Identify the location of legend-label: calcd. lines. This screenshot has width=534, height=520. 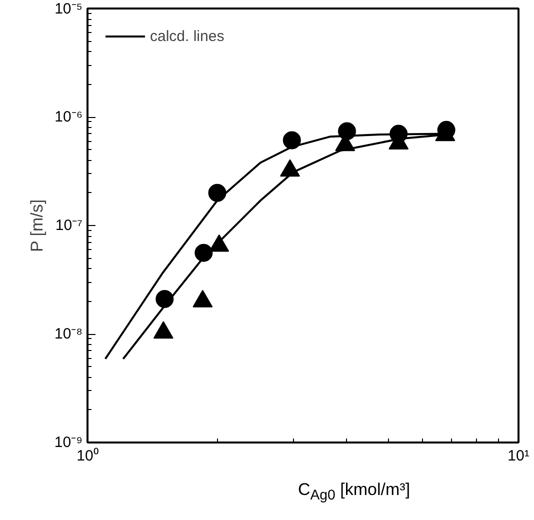
(187, 36).